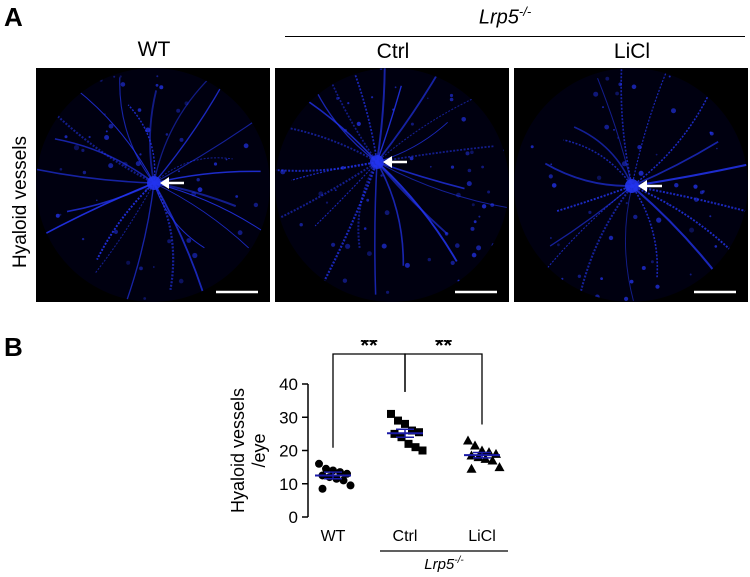 The height and width of the screenshot is (577, 750). I want to click on column-label-ctrl: Ctrl, so click(393, 51).